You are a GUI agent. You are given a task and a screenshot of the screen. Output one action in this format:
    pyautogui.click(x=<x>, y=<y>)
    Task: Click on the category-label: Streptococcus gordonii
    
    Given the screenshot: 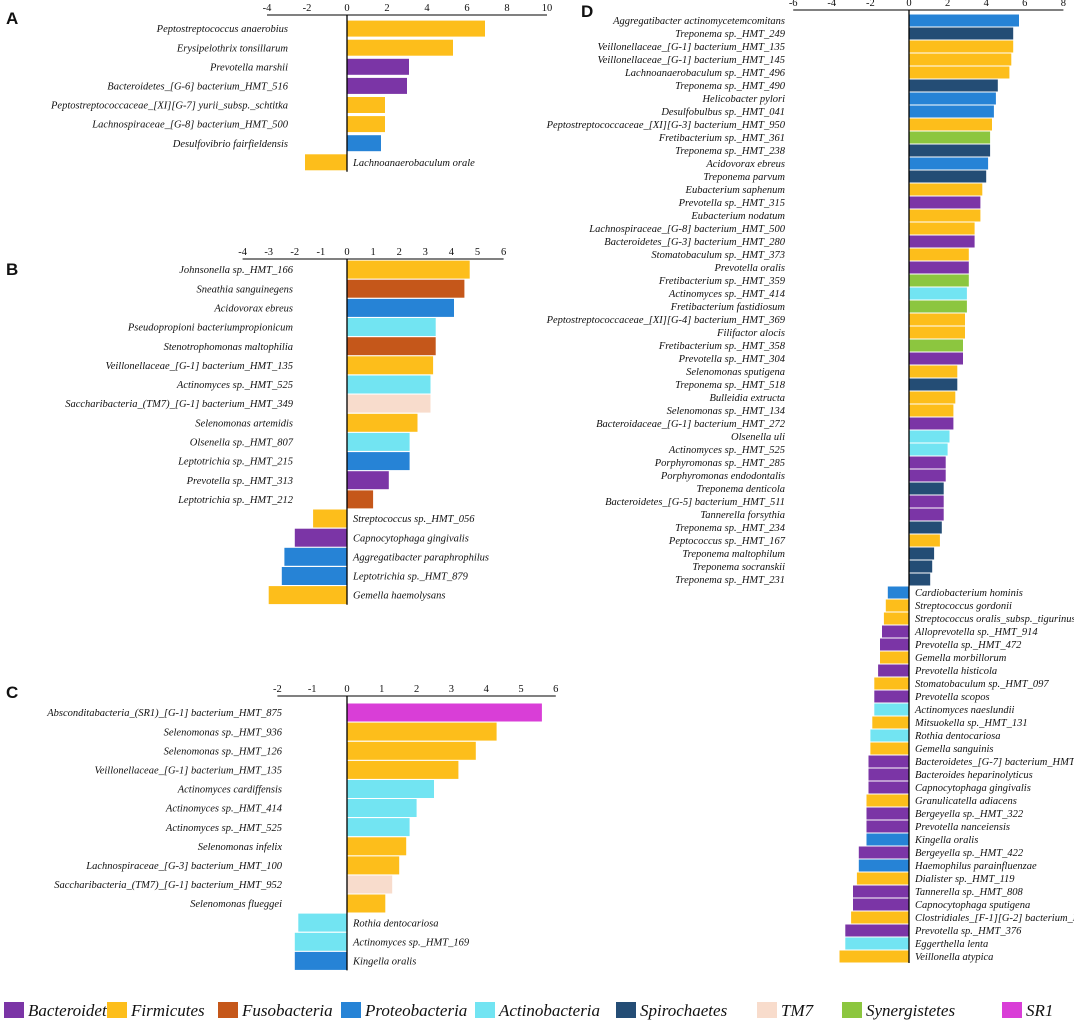 What is the action you would take?
    pyautogui.click(x=963, y=606)
    